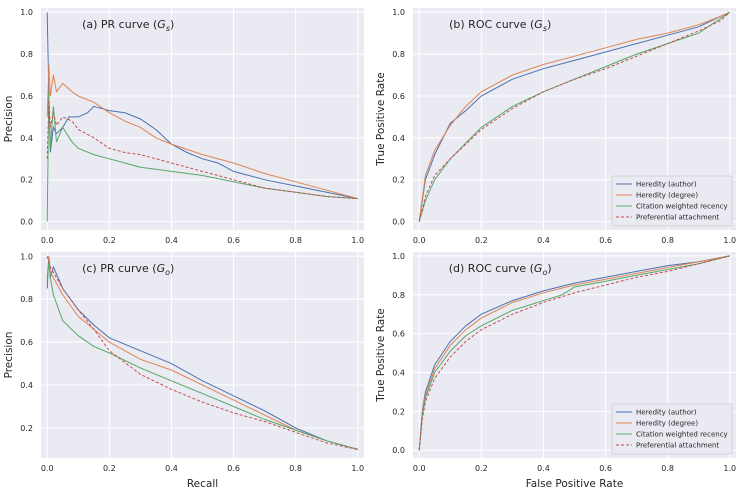 The image size is (747, 498). I want to click on chart-b-y-tick-label: 1.0, so click(398, 12).